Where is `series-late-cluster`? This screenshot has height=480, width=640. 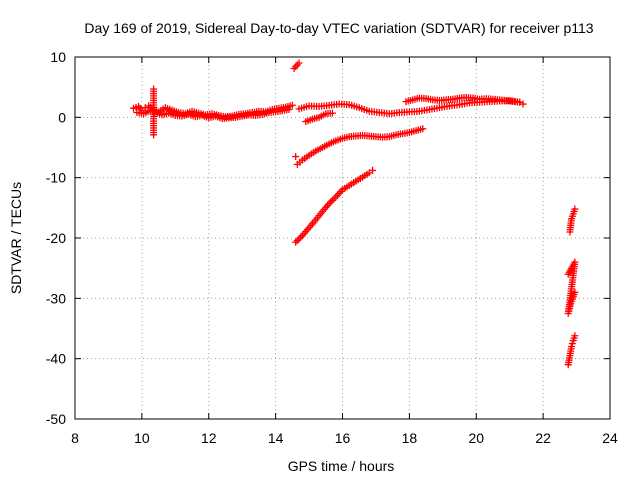 series-late-cluster is located at coordinates (571, 287).